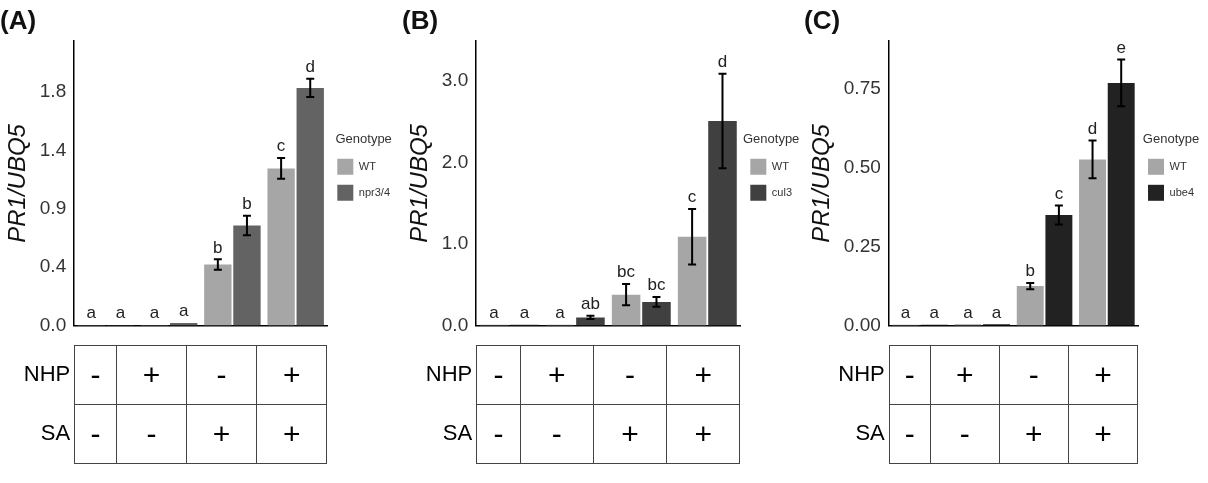 The width and height of the screenshot is (1208, 483). Describe the element at coordinates (862, 166) in the screenshot. I see `y-tick-label: 0.50` at that location.